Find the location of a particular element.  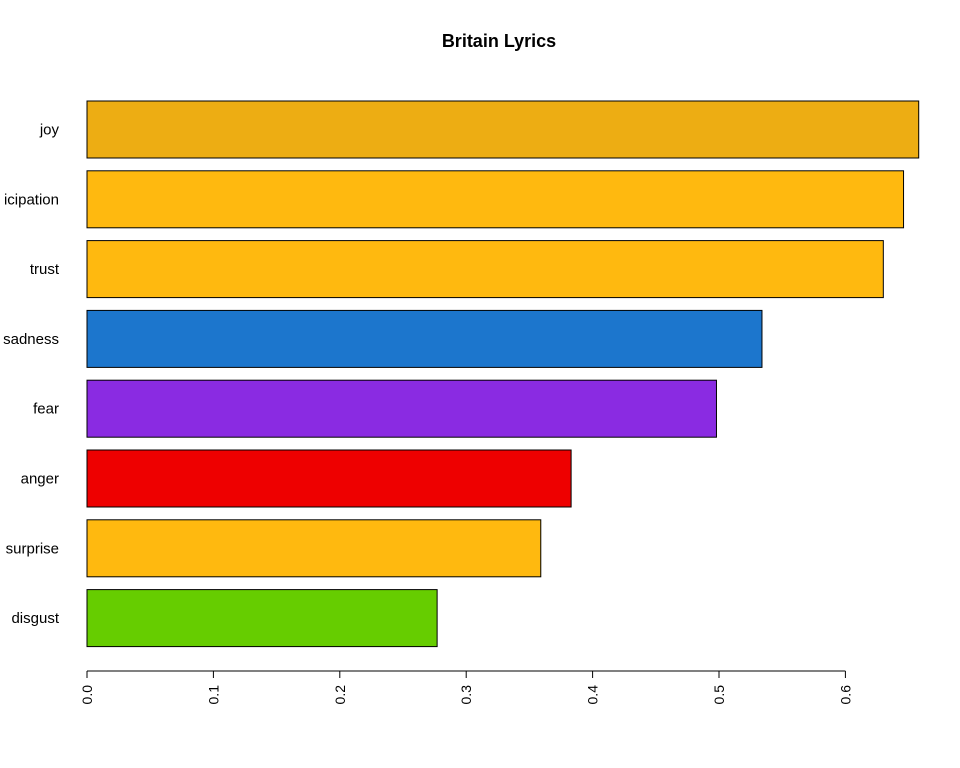

bar-surprise is located at coordinates (314, 548).